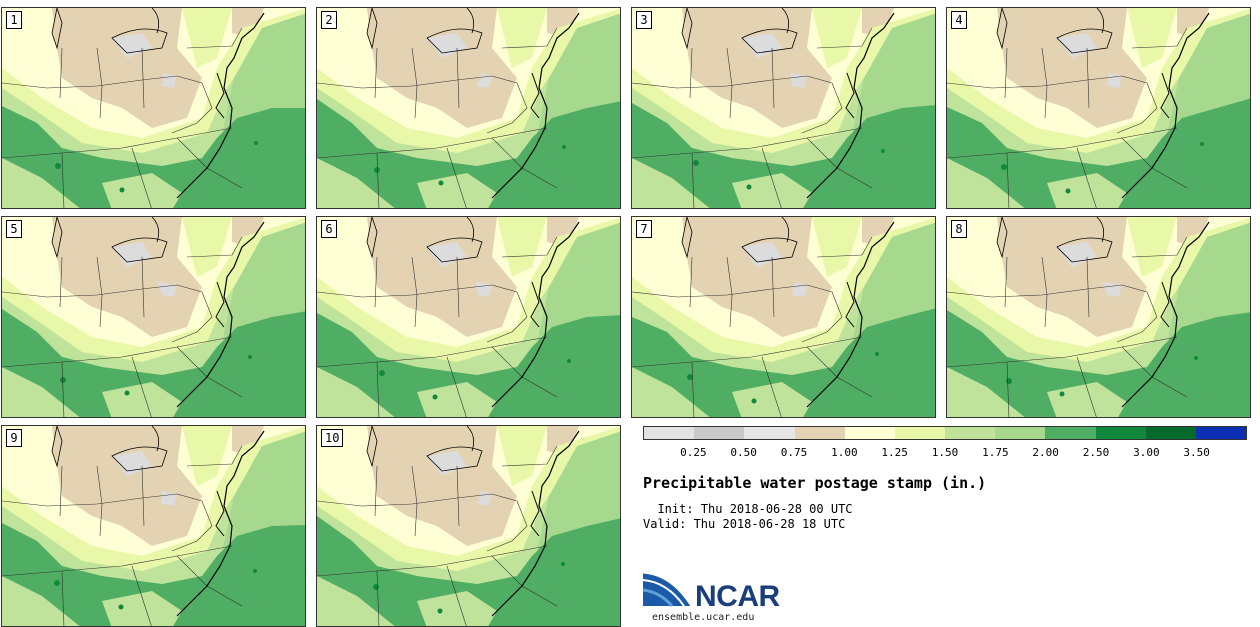 This screenshot has width=1260, height=627. I want to click on legend-colorbar, so click(945, 433).